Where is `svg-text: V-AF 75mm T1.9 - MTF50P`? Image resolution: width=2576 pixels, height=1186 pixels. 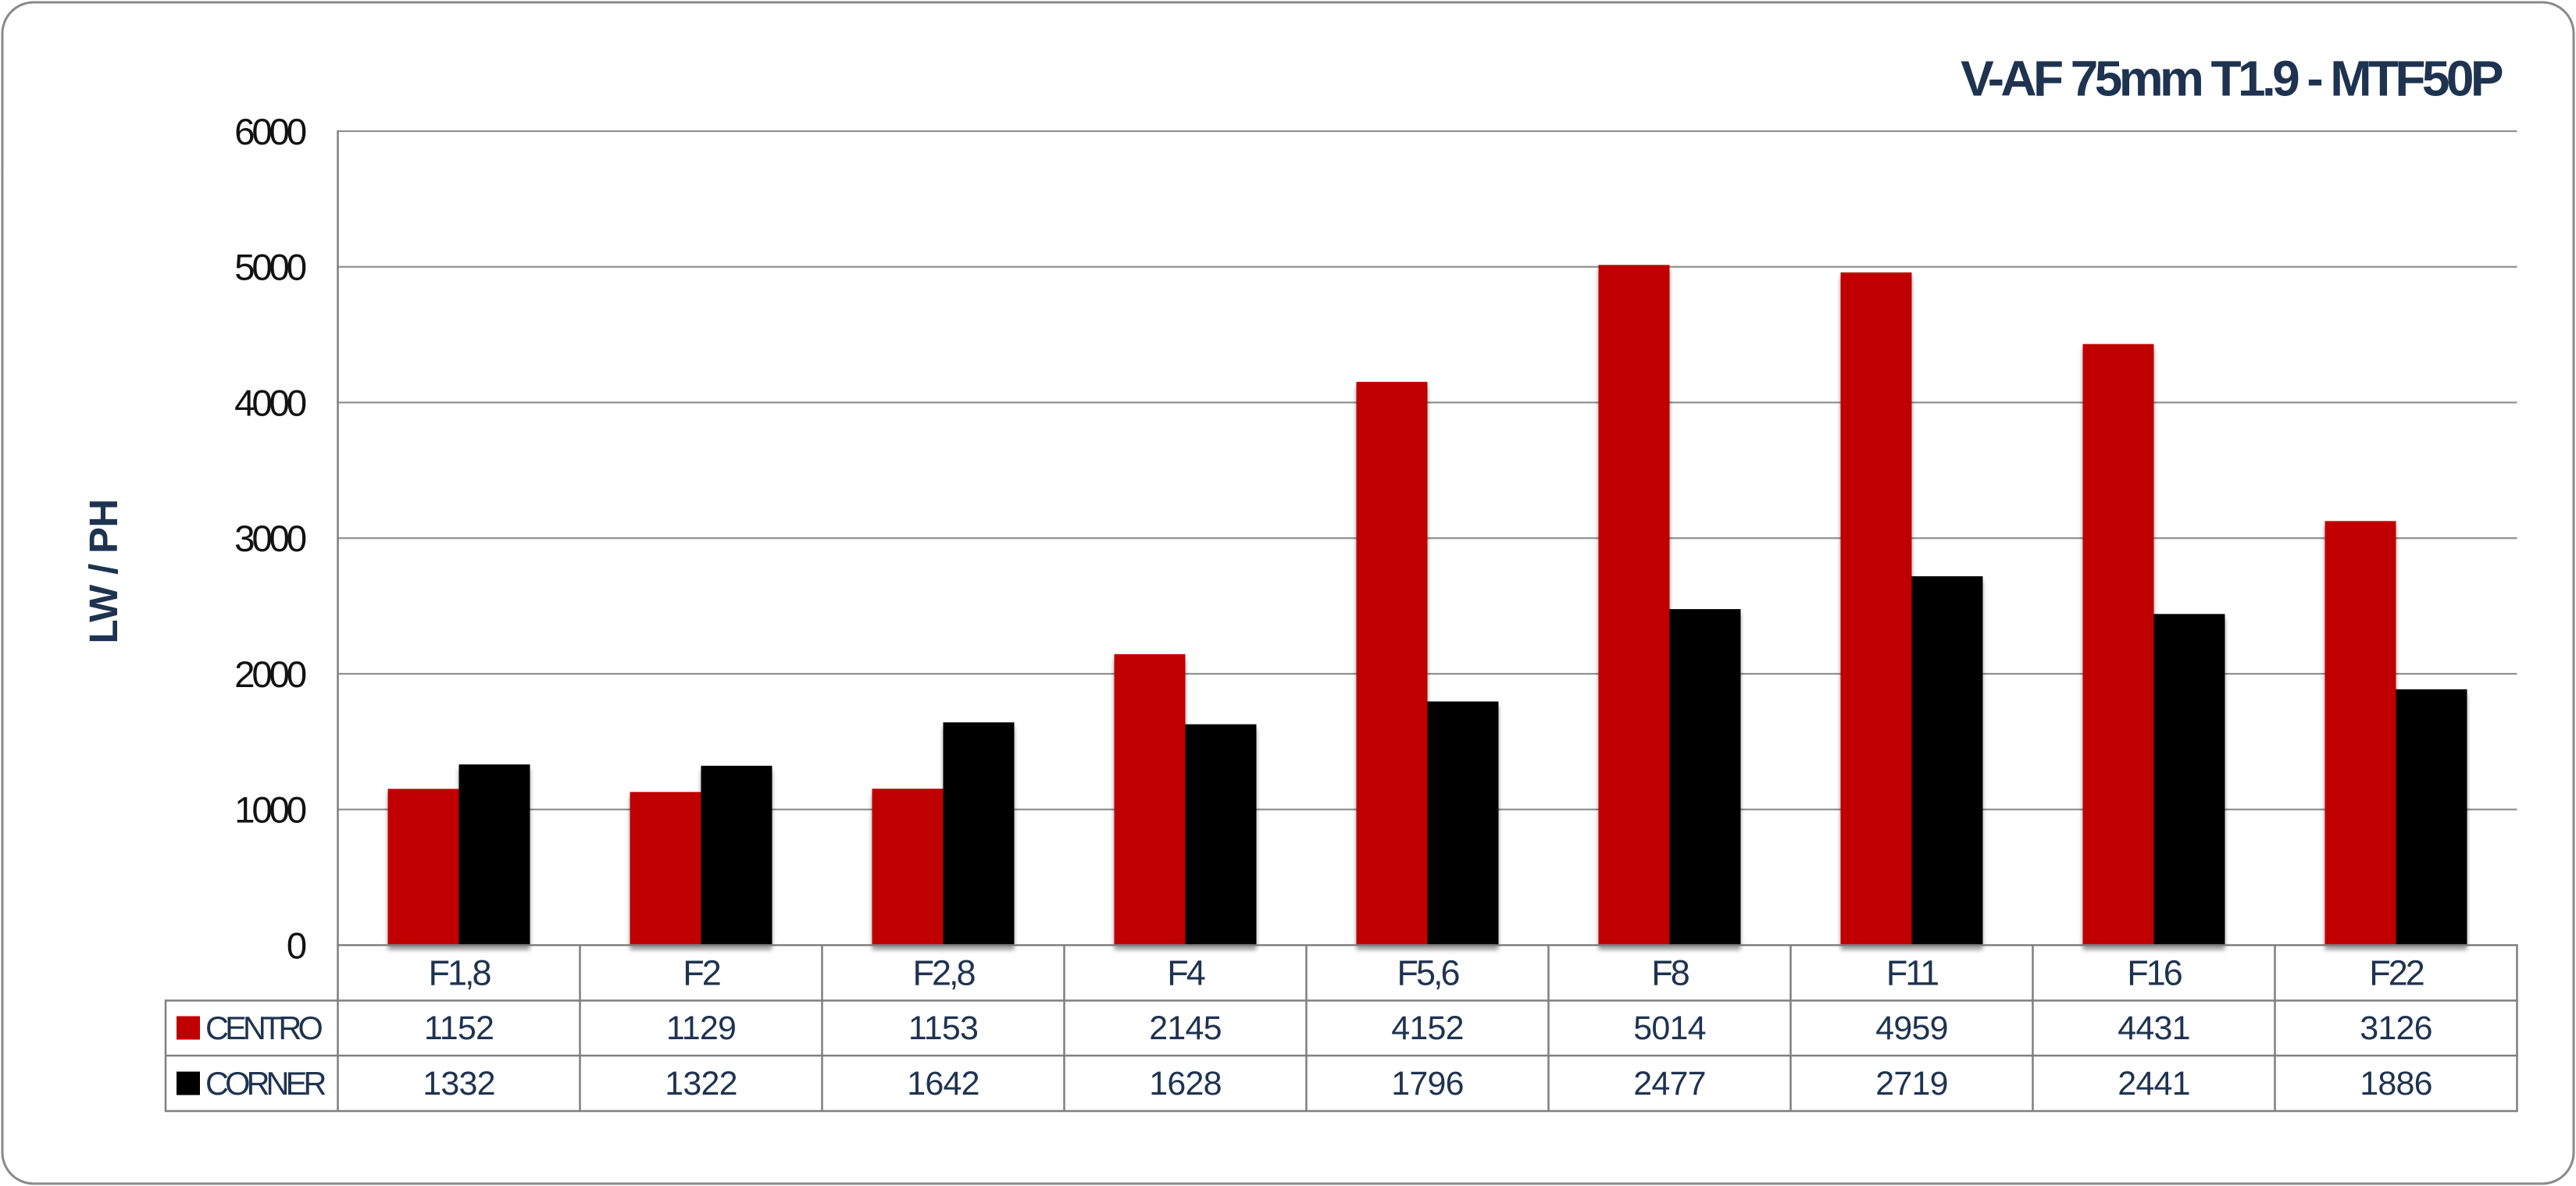
svg-text: V-AF 75mm T1.9 - MTF50P is located at coordinates (2232, 79).